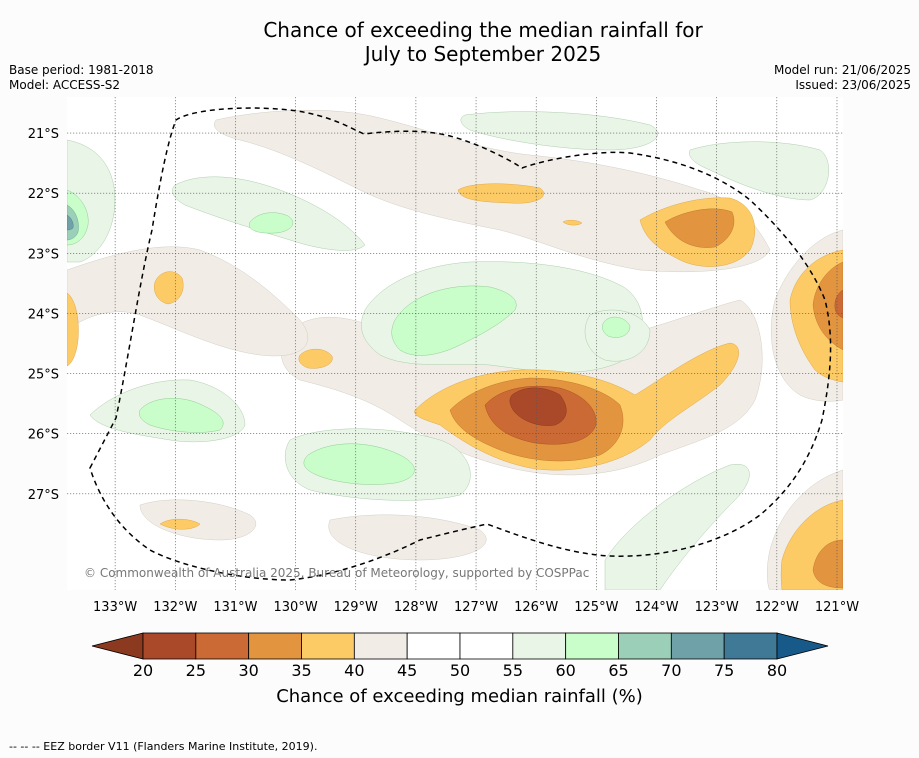 This screenshot has height=758, width=919. Describe the element at coordinates (500, 193) in the screenshot. I see `band-40-north` at that location.